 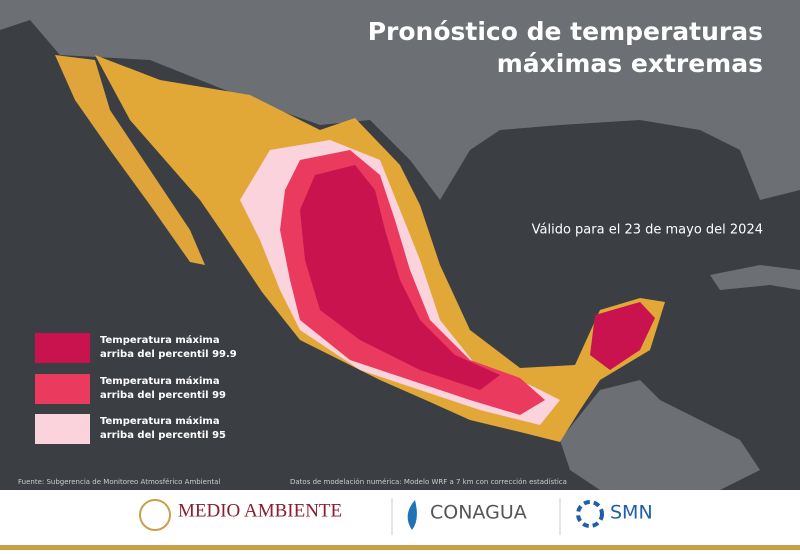 What do you see at coordinates (400, 277) in the screenshot?
I see `heat-p999` at bounding box center [400, 277].